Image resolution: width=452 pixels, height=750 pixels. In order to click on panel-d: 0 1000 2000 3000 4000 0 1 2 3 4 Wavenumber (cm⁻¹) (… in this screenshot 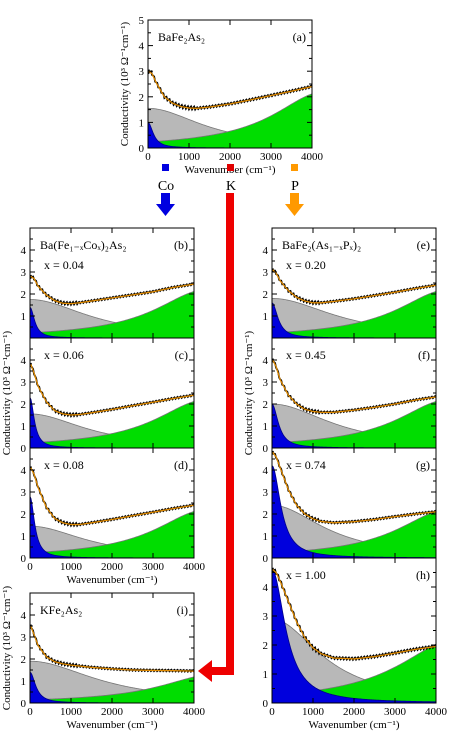, I will do `click(113, 516)`.